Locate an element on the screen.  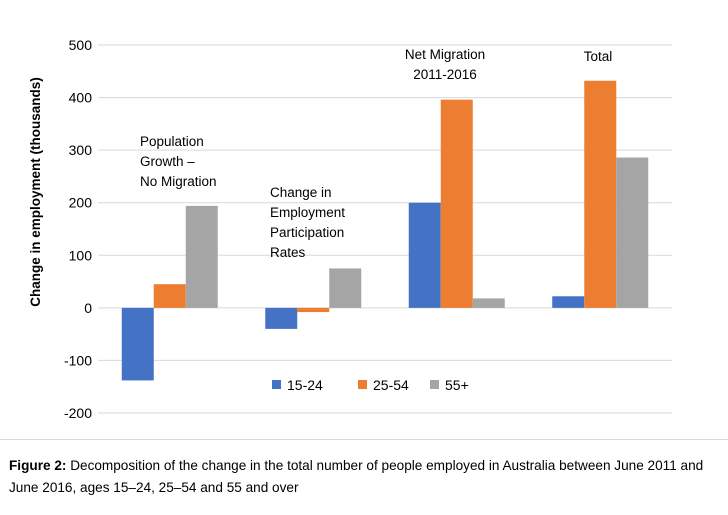
y-tick-label: 300 is located at coordinates (81, 150).